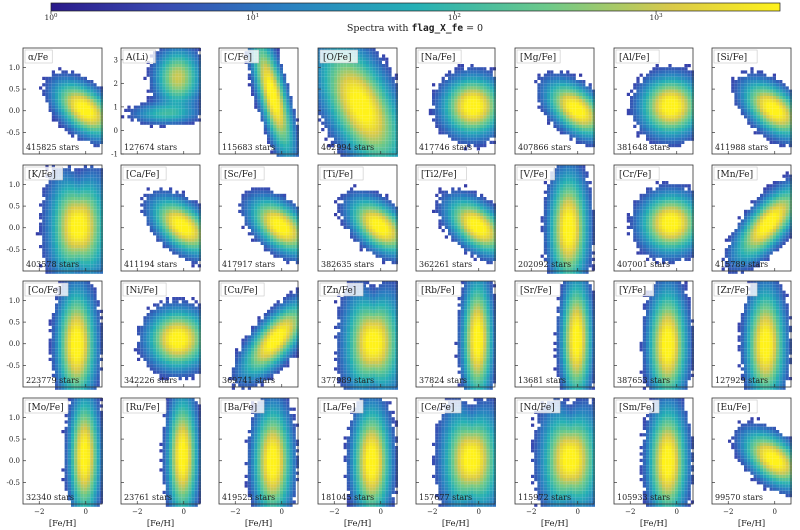 The image size is (800, 530). What do you see at coordinates (761, 107) in the screenshot?
I see `panel-heatmap` at bounding box center [761, 107].